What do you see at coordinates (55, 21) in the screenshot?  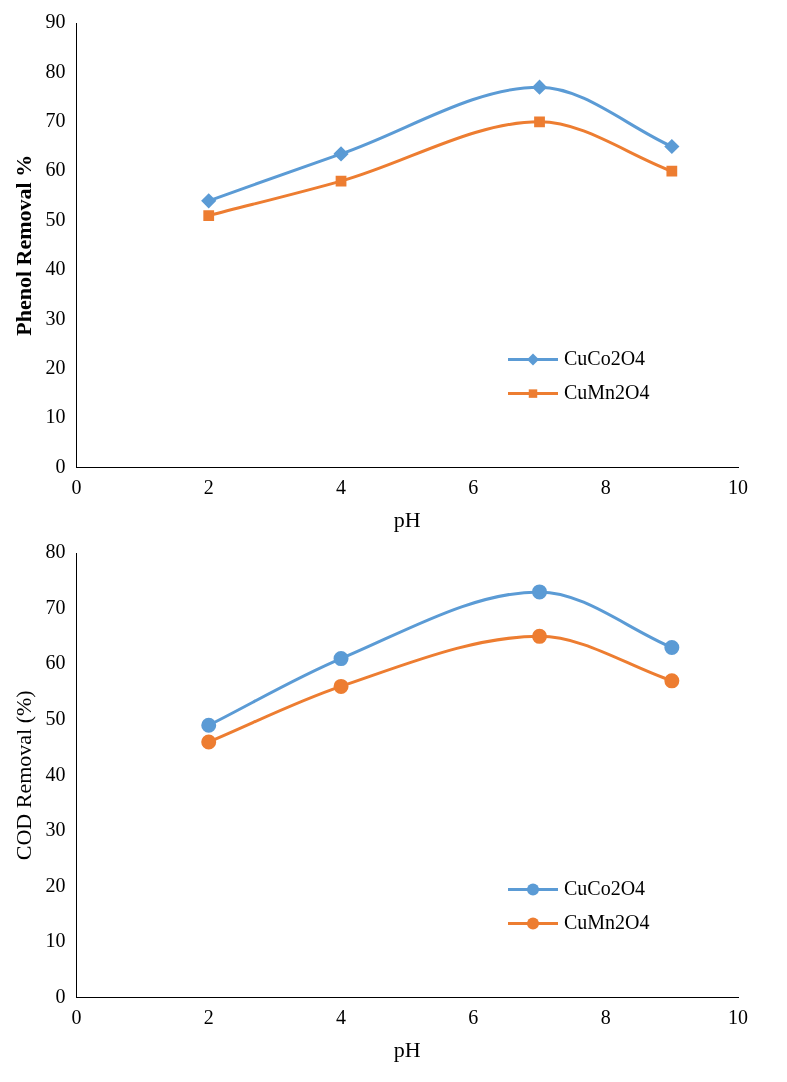 I see `y-tick-label: 90` at bounding box center [55, 21].